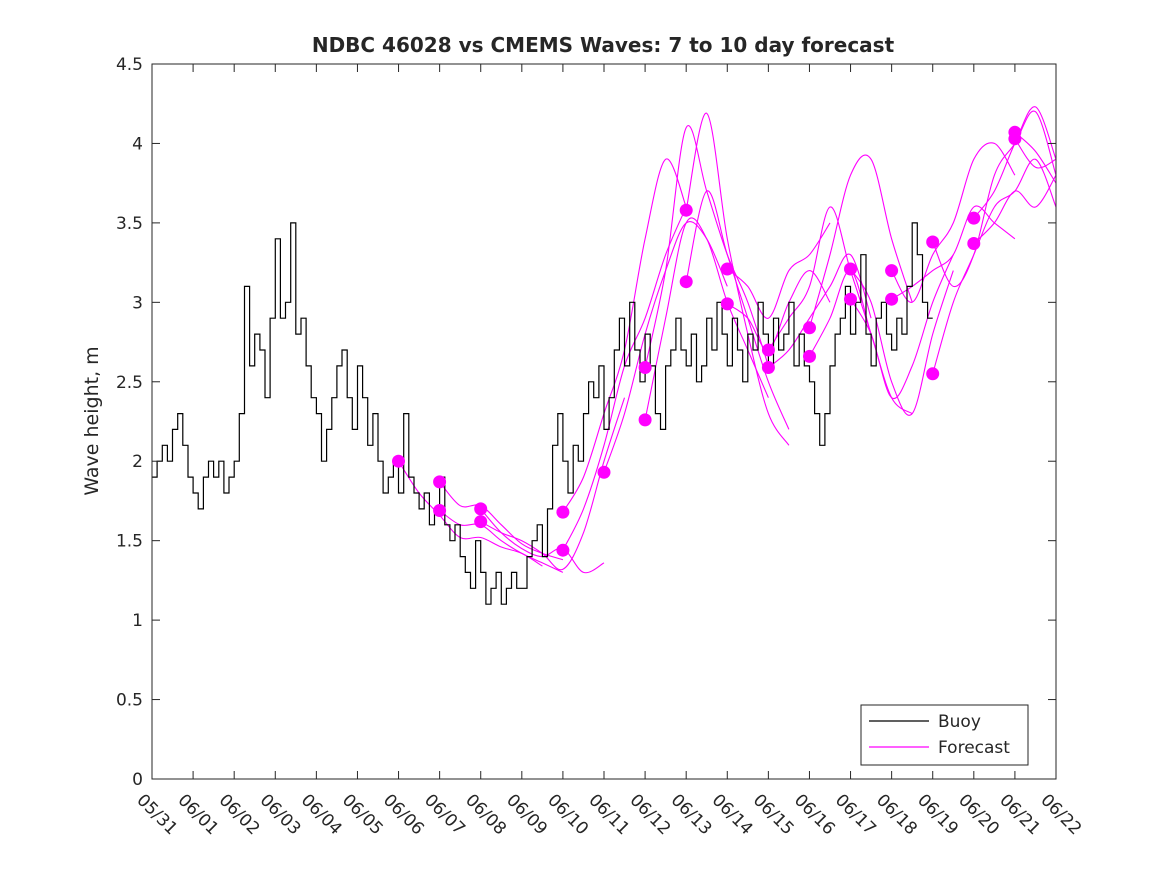 This screenshot has width=1167, height=875. Describe the element at coordinates (137, 303) in the screenshot. I see `y-tick-label: 3` at that location.